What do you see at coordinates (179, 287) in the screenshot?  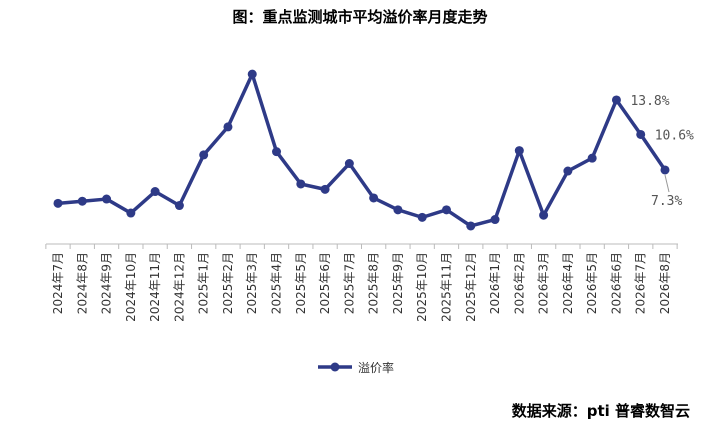 I see `x-tick-label: 2024年12月` at bounding box center [179, 287].